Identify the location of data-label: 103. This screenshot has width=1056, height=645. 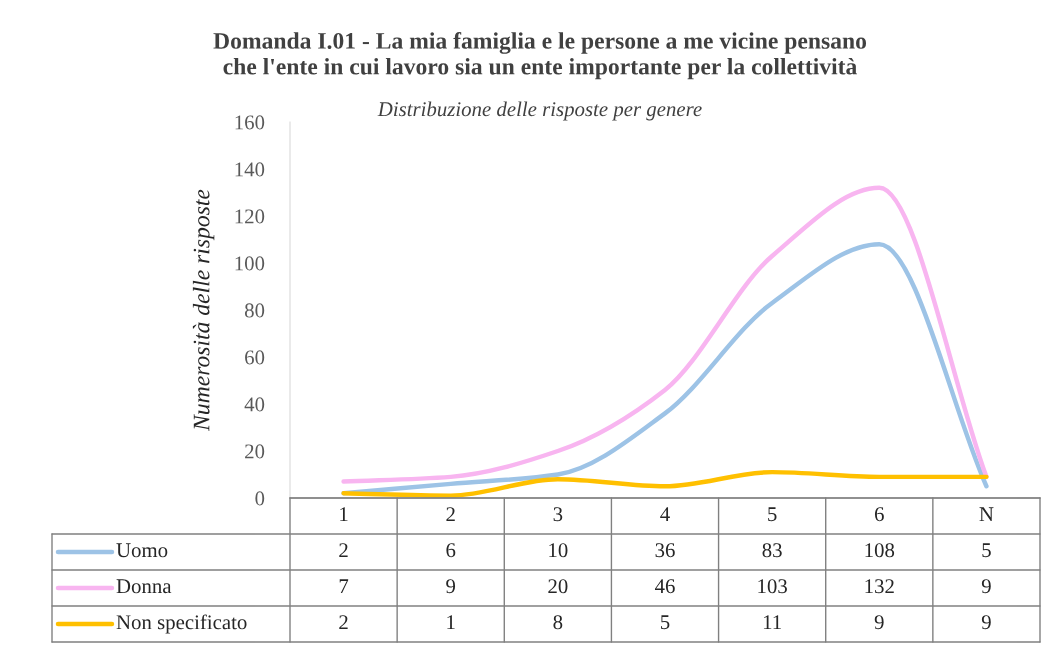
(772, 586).